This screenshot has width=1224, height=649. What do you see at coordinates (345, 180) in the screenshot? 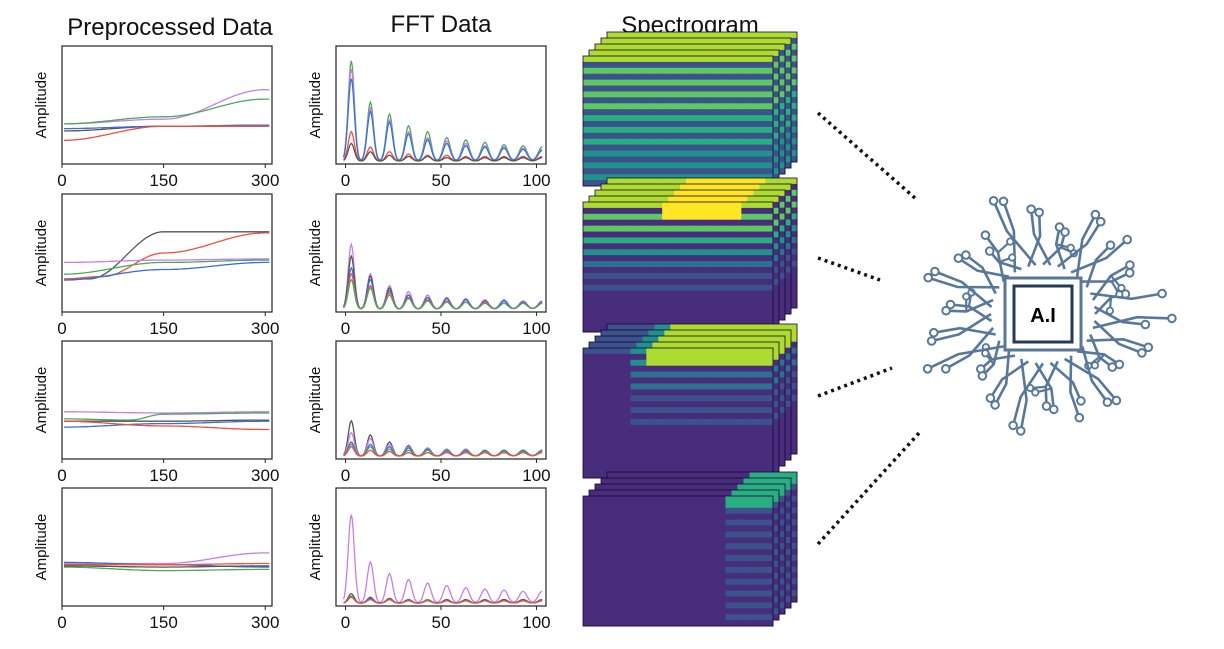
I see `xtick-label: 0` at bounding box center [345, 180].